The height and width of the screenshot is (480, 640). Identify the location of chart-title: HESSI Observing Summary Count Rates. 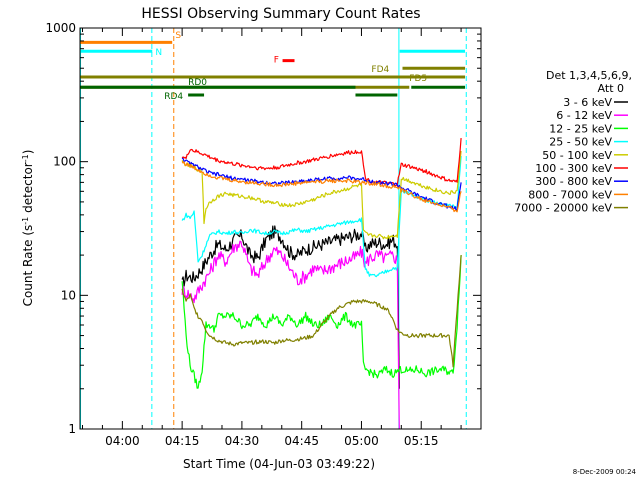
(280, 14).